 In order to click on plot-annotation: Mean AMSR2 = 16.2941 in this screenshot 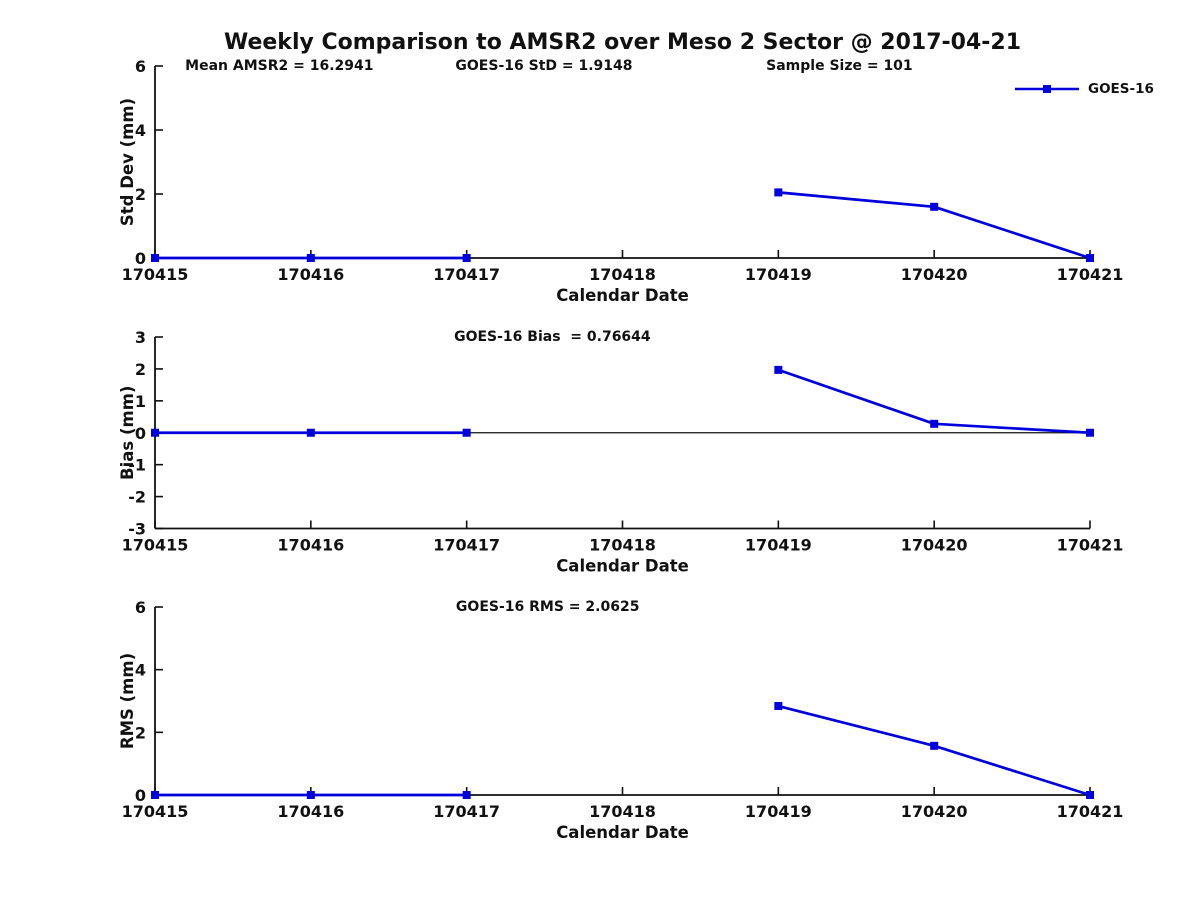, I will do `click(279, 66)`.